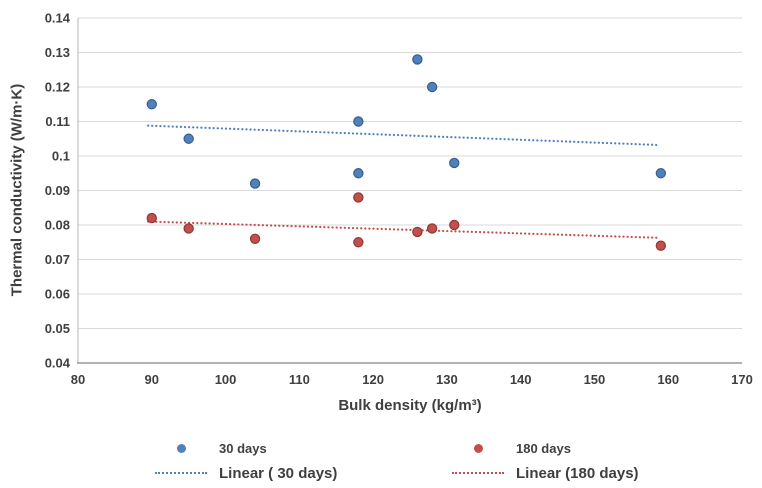 The height and width of the screenshot is (488, 762). I want to click on y-tick-label: 0.05, so click(57, 328).